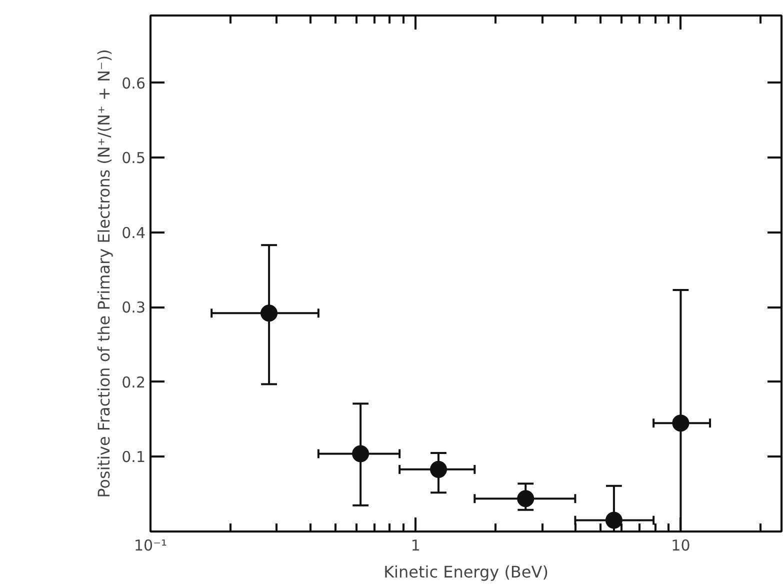 The width and height of the screenshot is (783, 587). Describe the element at coordinates (134, 382) in the screenshot. I see `y-tick-label: 0.2` at that location.